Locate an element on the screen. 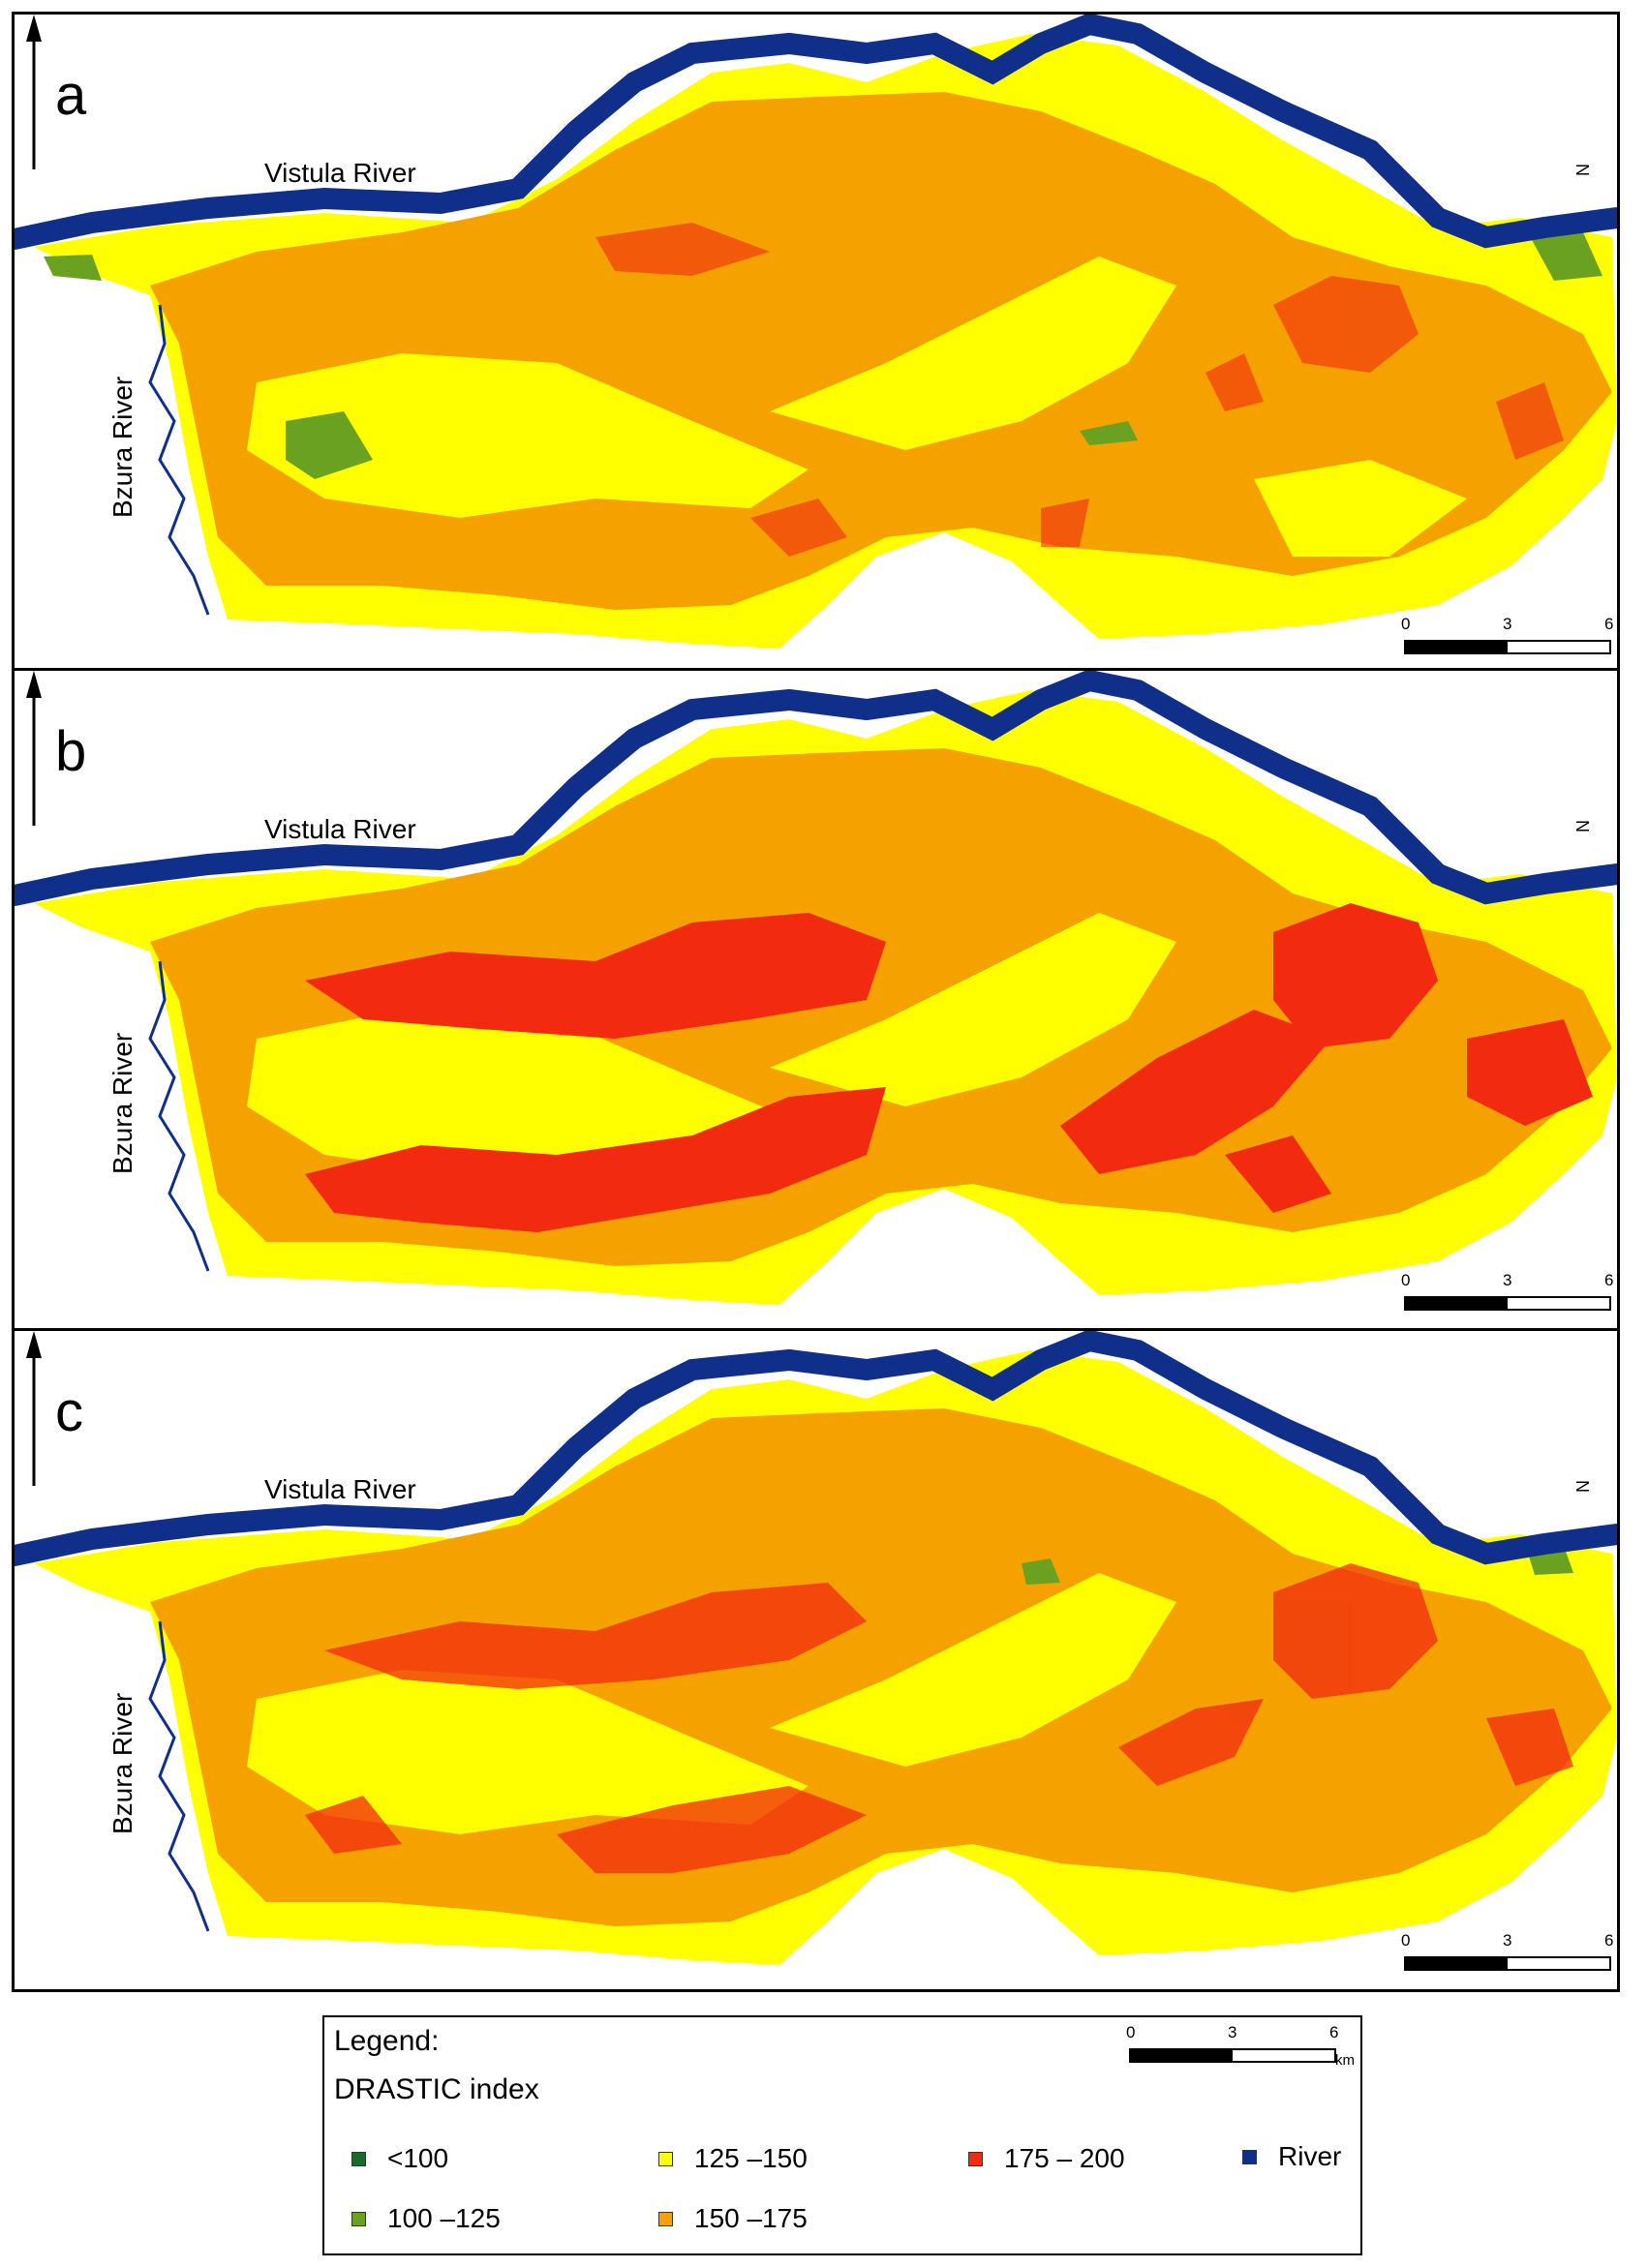 This screenshot has width=1648, height=2268. legend-label: 125 –150 is located at coordinates (751, 2158).